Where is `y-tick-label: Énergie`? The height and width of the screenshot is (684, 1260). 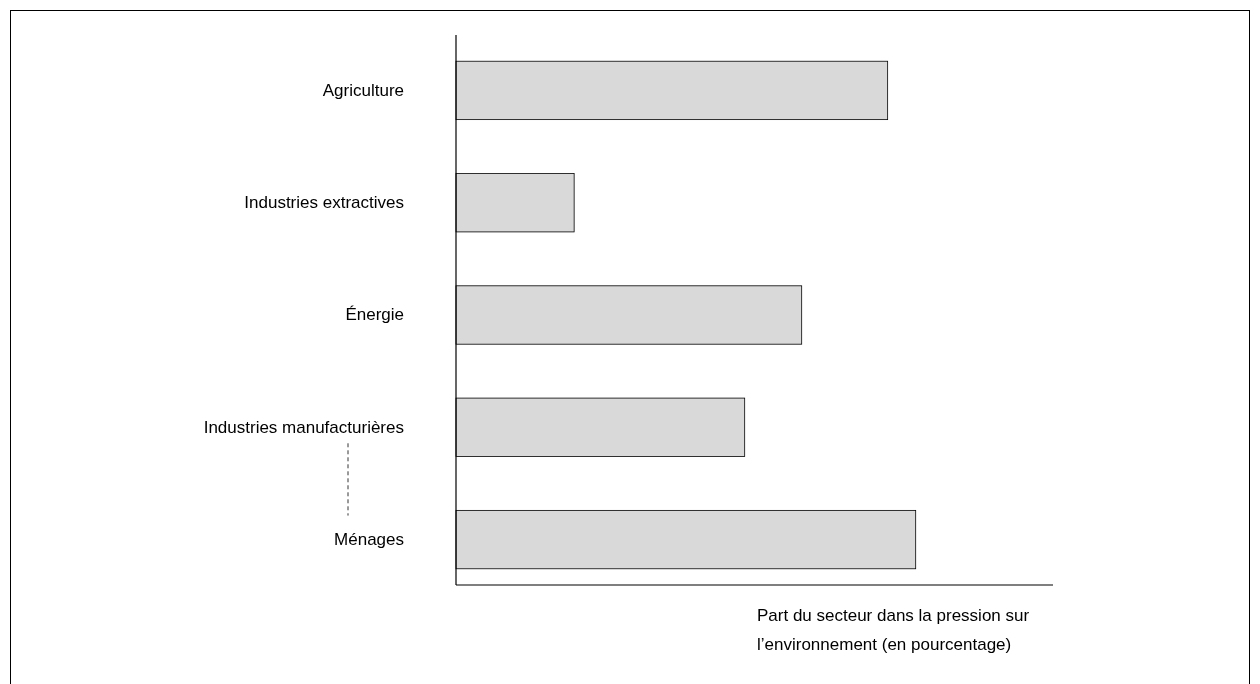 y-tick-label: Énergie is located at coordinates (374, 315).